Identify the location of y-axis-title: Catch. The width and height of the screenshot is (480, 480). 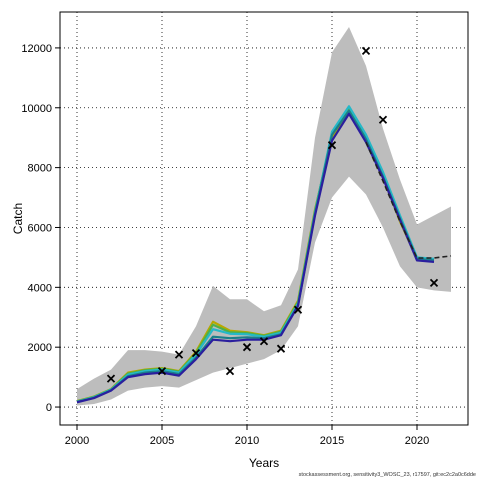
(18, 218).